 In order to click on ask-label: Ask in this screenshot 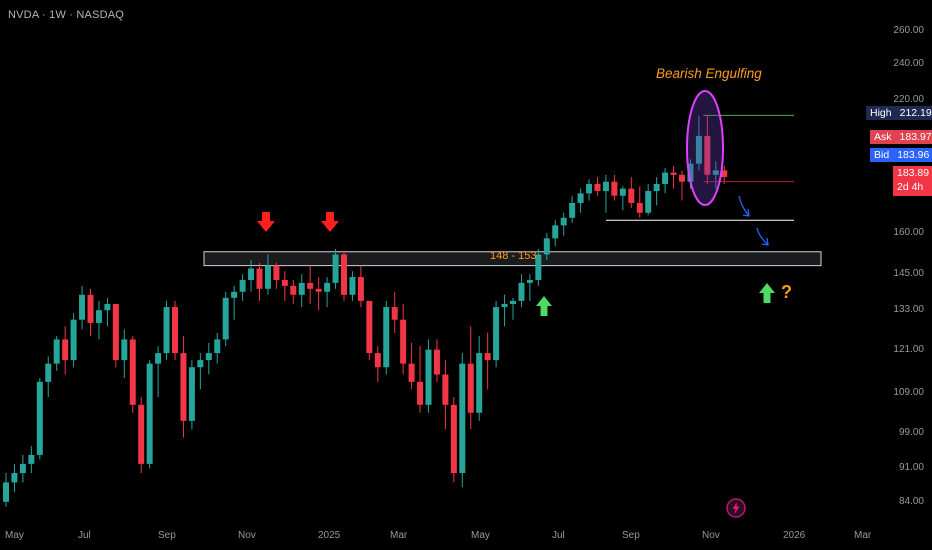, I will do `click(883, 137)`.